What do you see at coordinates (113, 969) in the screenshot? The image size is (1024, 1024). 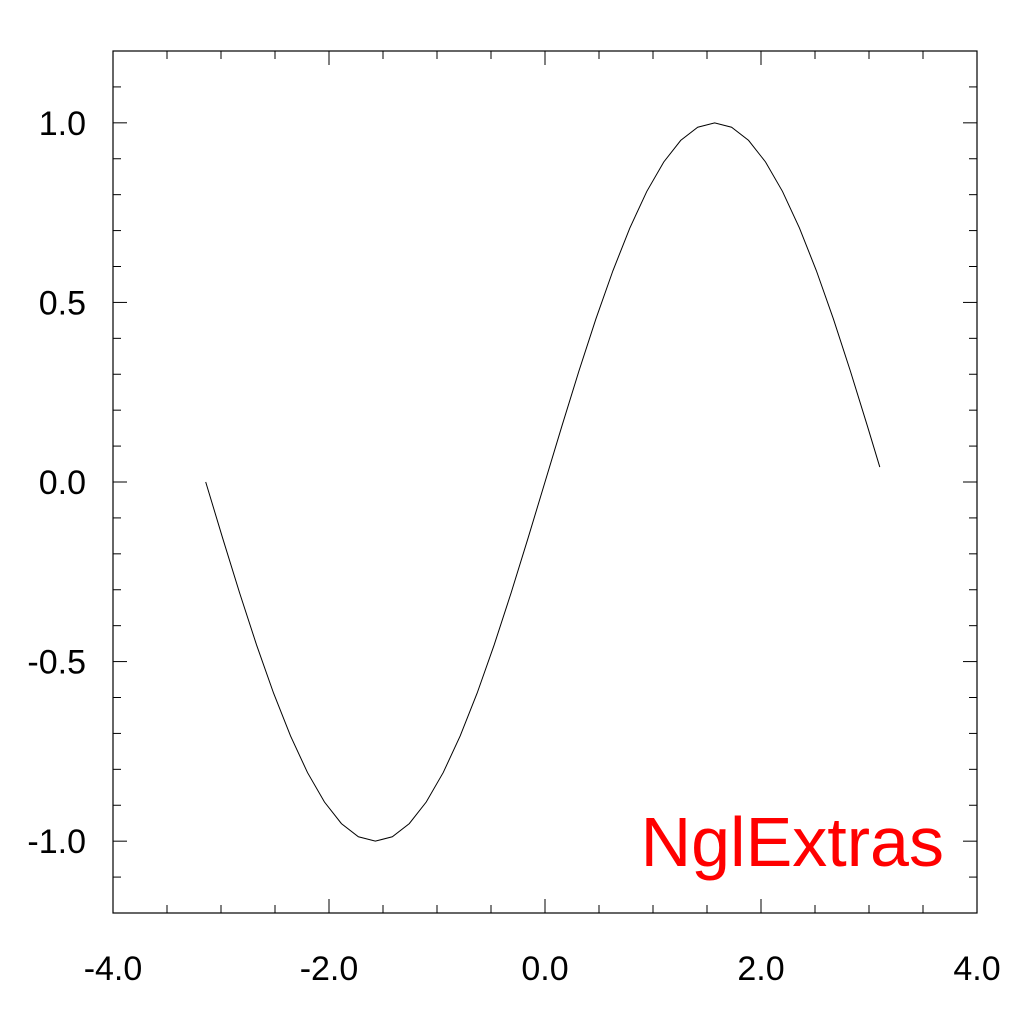 I see `x-tick-label: -4.0` at bounding box center [113, 969].